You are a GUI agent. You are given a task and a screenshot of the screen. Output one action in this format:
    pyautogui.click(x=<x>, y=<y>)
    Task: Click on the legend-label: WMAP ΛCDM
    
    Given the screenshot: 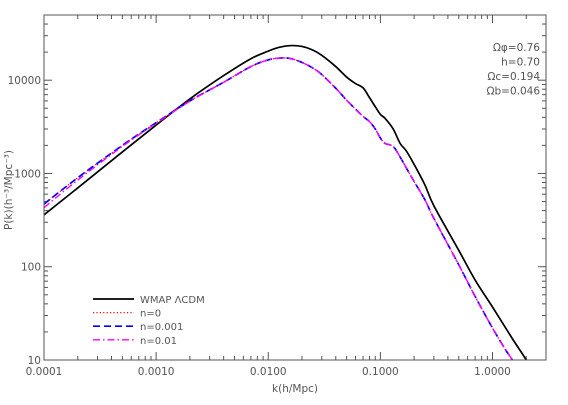 What is the action you would take?
    pyautogui.click(x=172, y=300)
    